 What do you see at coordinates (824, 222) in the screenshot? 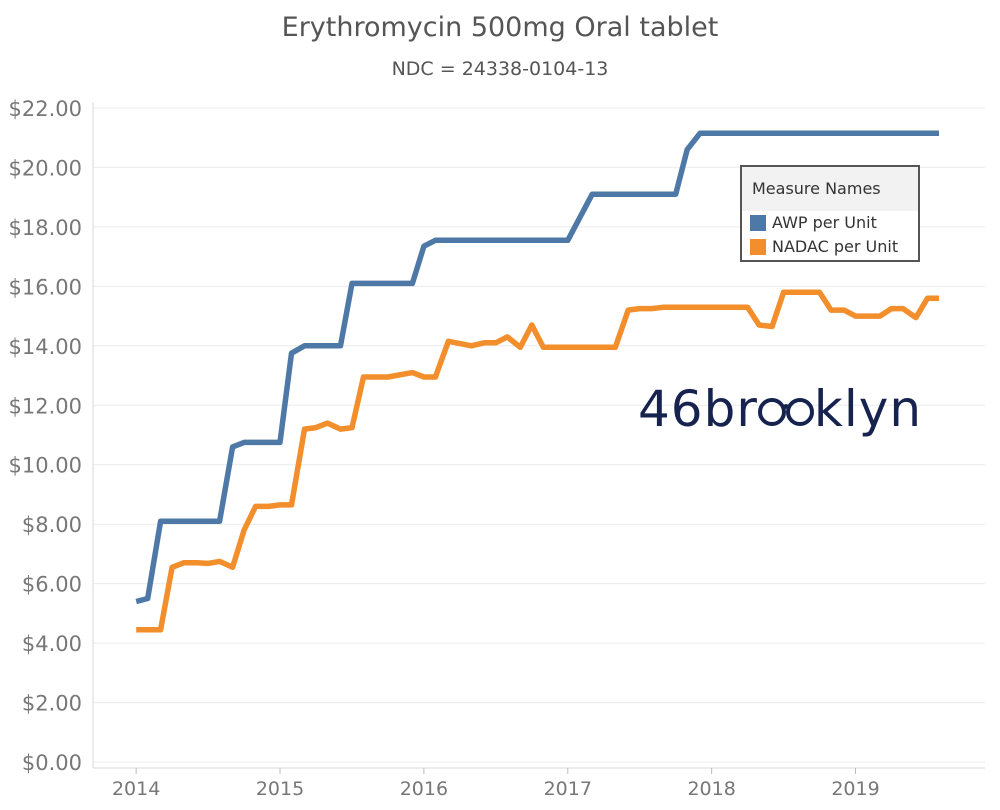
I see `legend-label-awp: AWP per Unit` at bounding box center [824, 222].